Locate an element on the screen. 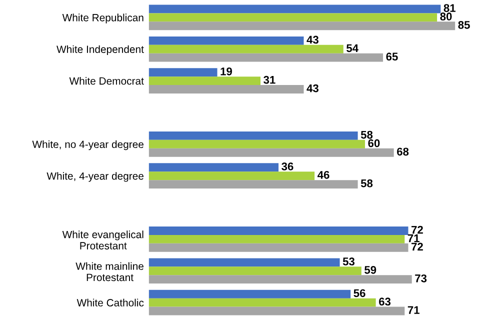  data-label: 73 is located at coordinates (421, 278).